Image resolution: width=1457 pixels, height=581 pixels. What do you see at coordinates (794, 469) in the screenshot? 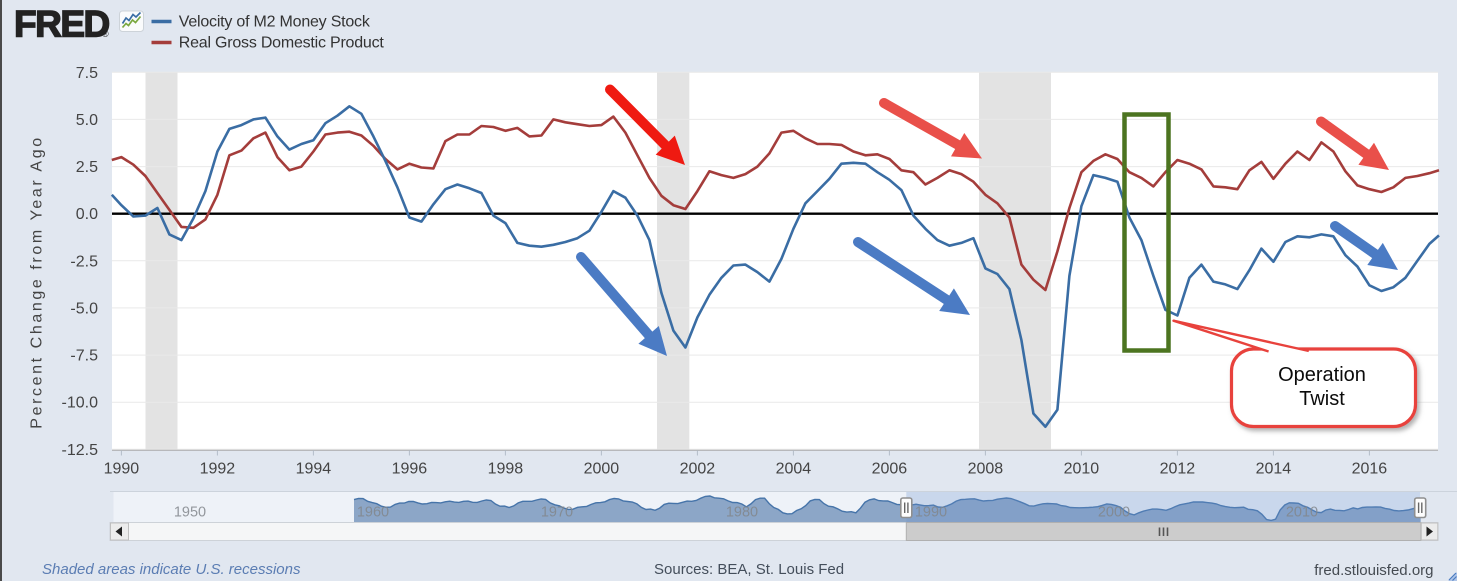
I see `svg-text: 2004` at bounding box center [794, 469].